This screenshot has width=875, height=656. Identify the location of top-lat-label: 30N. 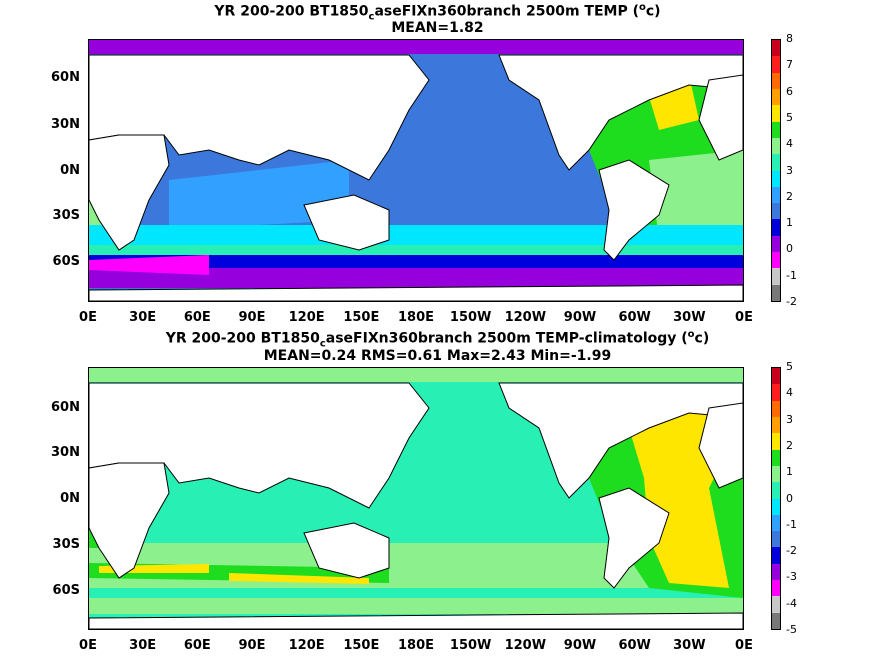
(65, 124).